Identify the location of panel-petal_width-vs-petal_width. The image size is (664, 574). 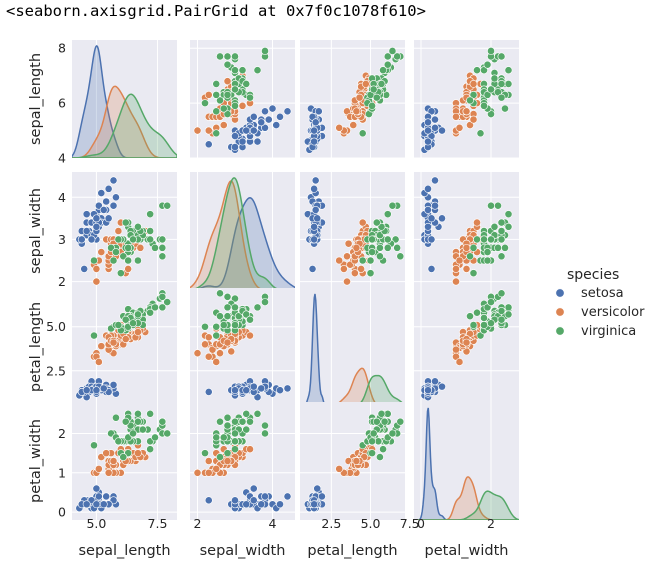
(466, 461).